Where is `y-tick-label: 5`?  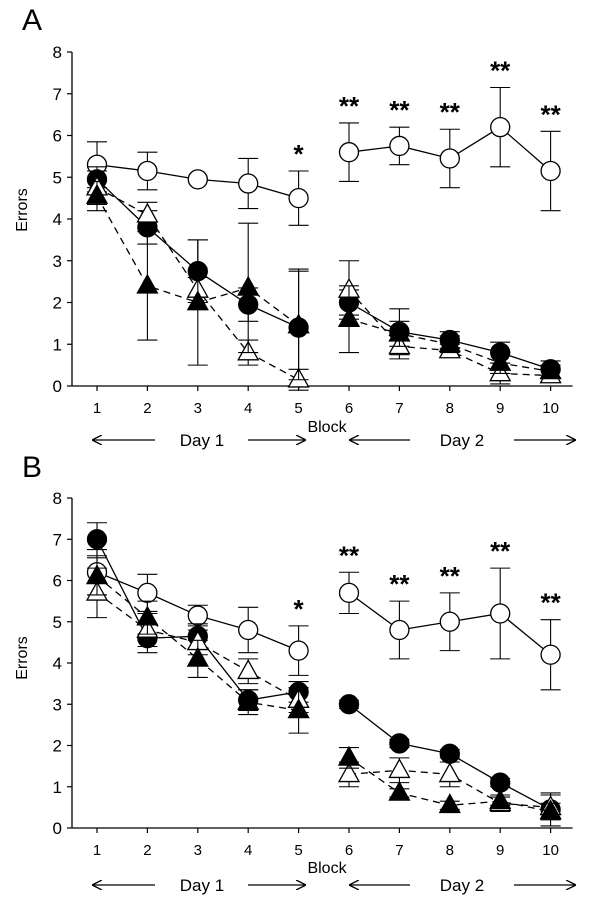 y-tick-label: 5 is located at coordinates (57, 622).